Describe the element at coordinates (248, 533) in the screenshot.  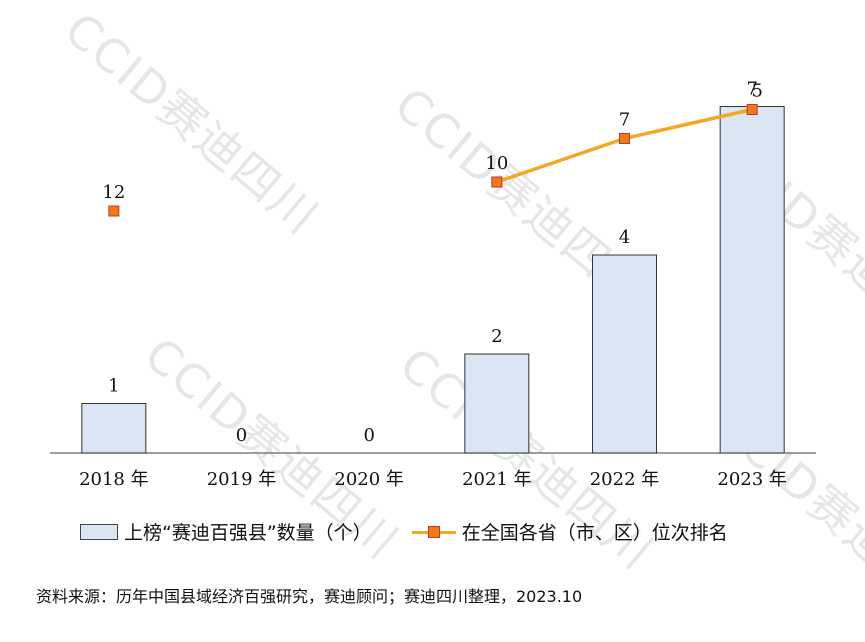
I see `legend-bar-label: 上榜“赛迪百强县”数量（个）` at that location.